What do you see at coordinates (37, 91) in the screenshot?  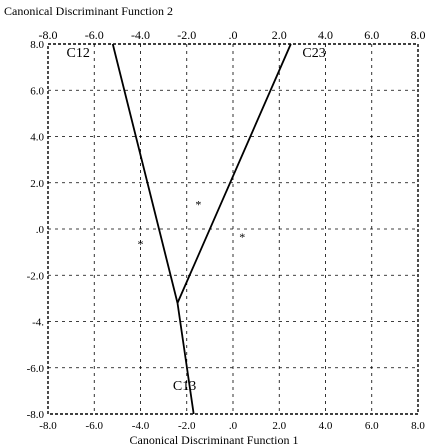 I see `left-tick-label: 6.0` at bounding box center [37, 91].